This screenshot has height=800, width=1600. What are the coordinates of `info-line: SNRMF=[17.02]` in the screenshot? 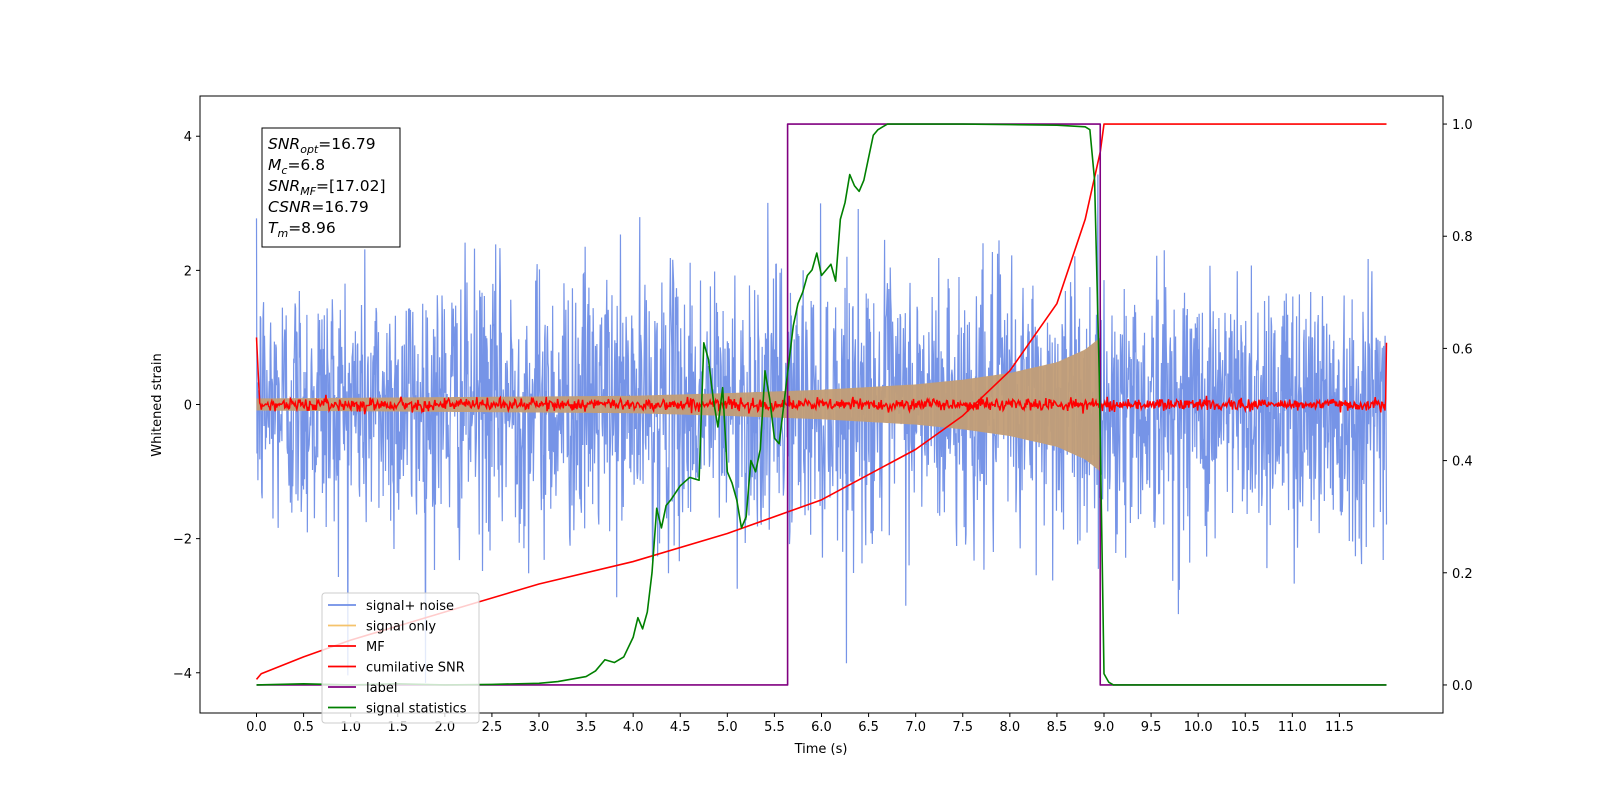 It's located at (327, 187).